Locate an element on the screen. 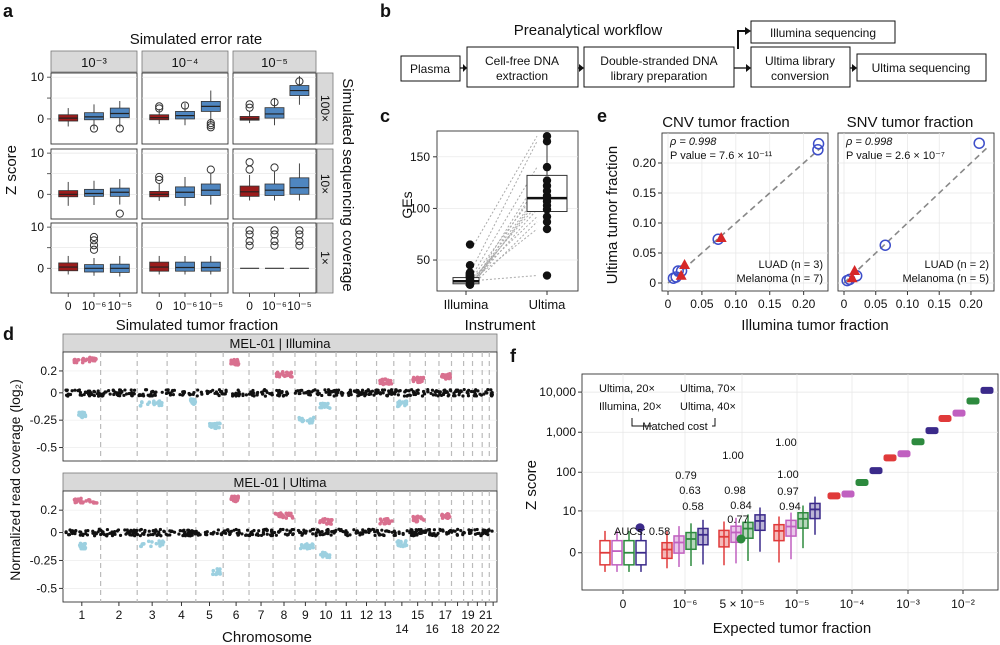 The width and height of the screenshot is (1000, 645). xtick-label: 0.05 is located at coordinates (702, 304).